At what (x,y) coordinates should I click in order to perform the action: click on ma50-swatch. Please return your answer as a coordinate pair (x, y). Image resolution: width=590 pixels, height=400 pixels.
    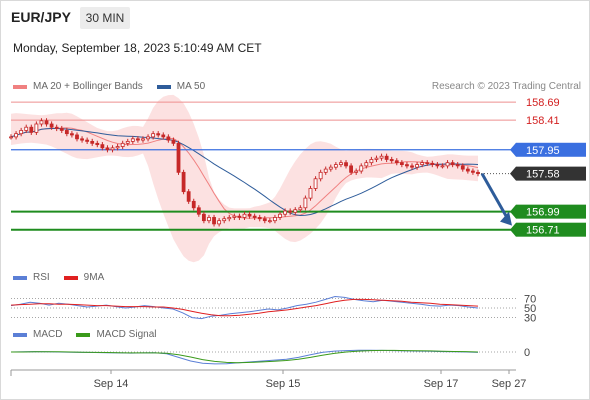
    Looking at the image, I should click on (163, 86).